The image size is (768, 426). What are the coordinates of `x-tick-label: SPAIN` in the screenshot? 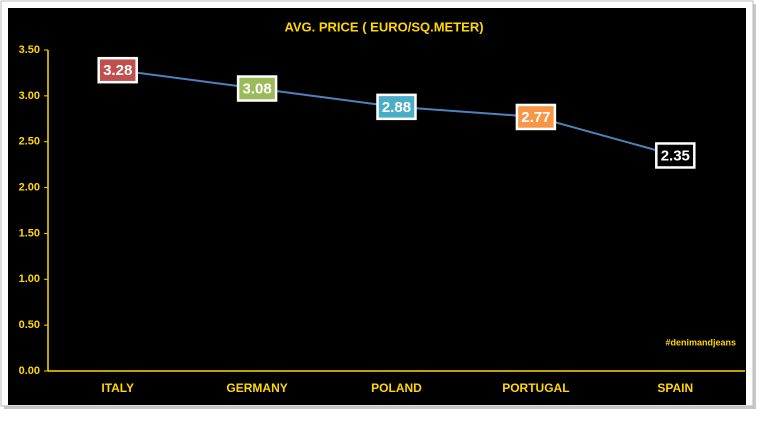 It's located at (675, 388).